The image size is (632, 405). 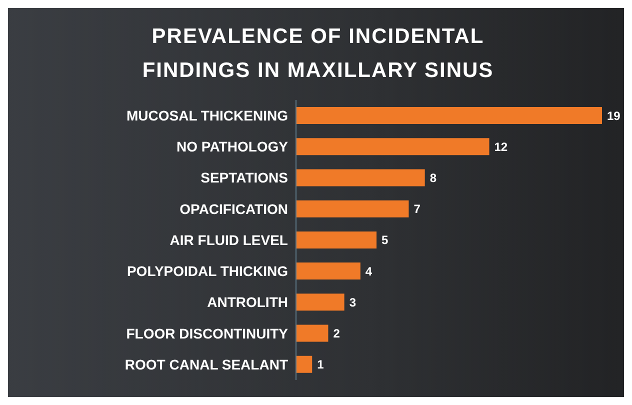 I want to click on data-label: 19, so click(x=614, y=115).